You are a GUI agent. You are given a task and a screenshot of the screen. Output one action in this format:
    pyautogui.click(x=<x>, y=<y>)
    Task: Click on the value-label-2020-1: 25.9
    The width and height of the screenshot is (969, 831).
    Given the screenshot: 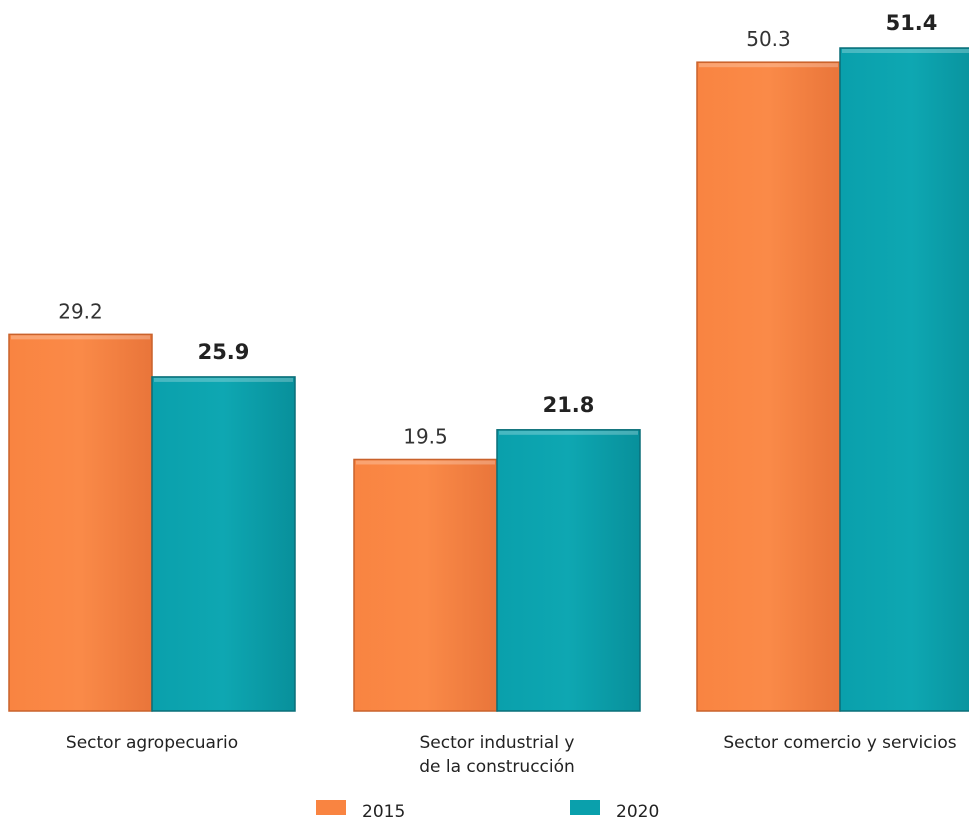 What is the action you would take?
    pyautogui.click(x=224, y=352)
    